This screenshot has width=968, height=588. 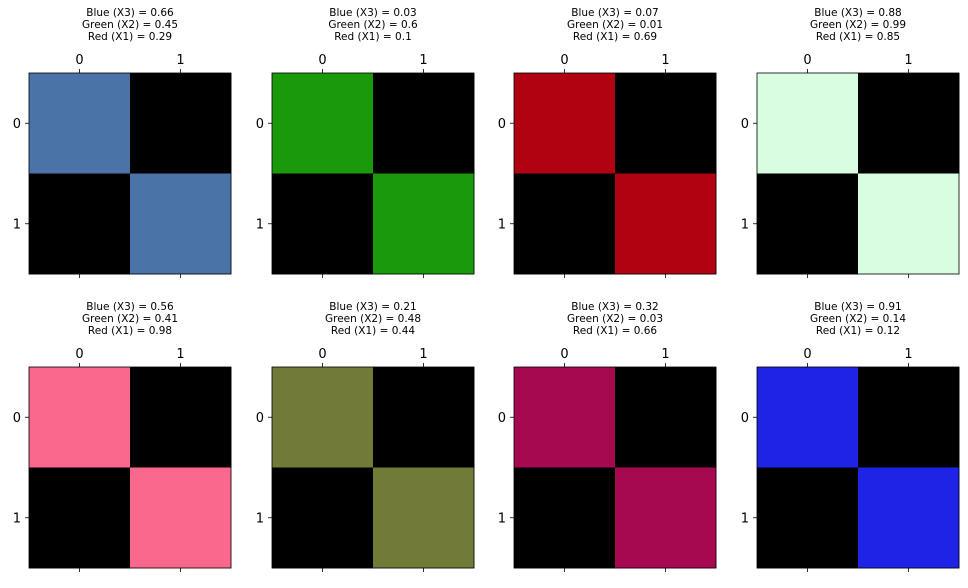 I want to click on panel-title-line: Red (X1) = 0.12, so click(x=858, y=331).